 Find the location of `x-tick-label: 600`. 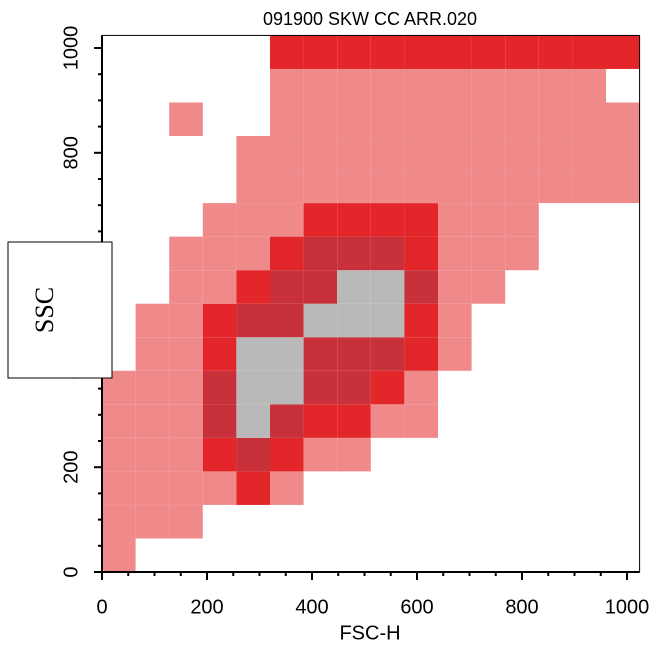

x-tick-label: 600 is located at coordinates (416, 607).